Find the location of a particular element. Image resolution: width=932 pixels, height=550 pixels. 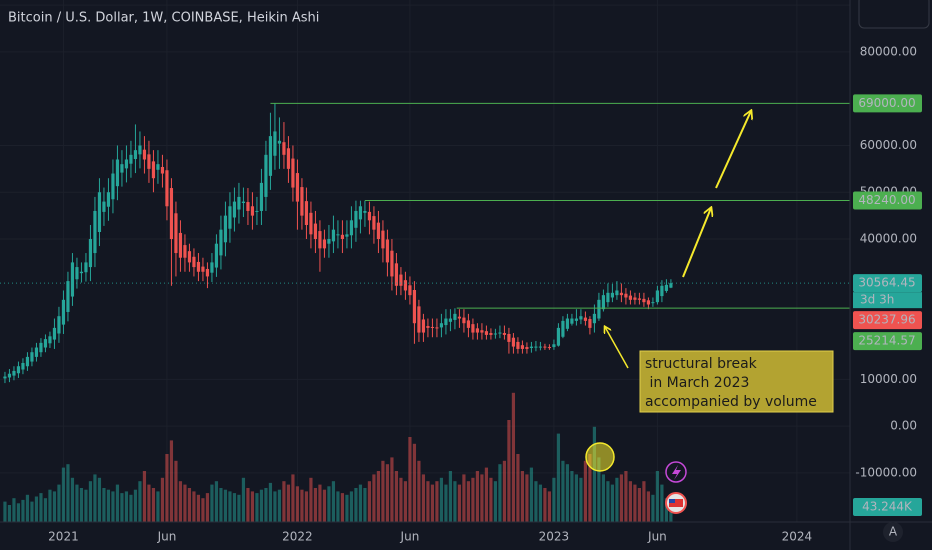

volume-label-bg is located at coordinates (887, 507).